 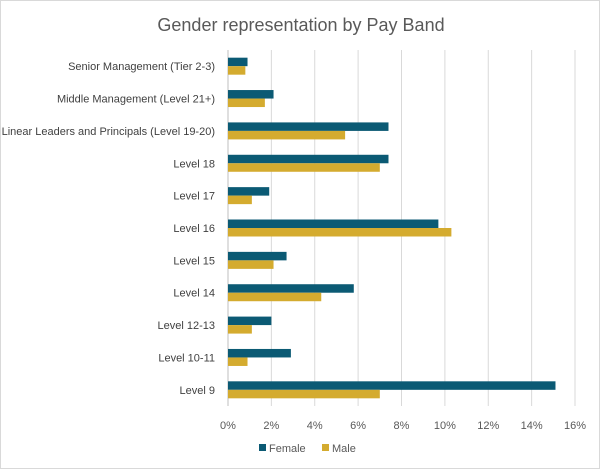 I want to click on y-tick-label: Level 10-11, so click(x=186, y=358).